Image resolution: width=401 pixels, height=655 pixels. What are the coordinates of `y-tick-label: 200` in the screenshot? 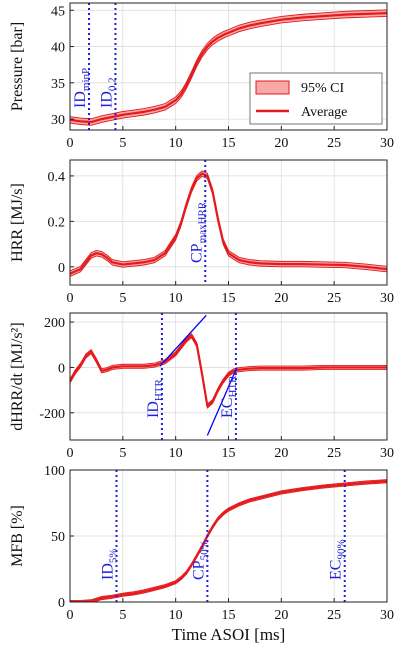 It's located at (54, 323).